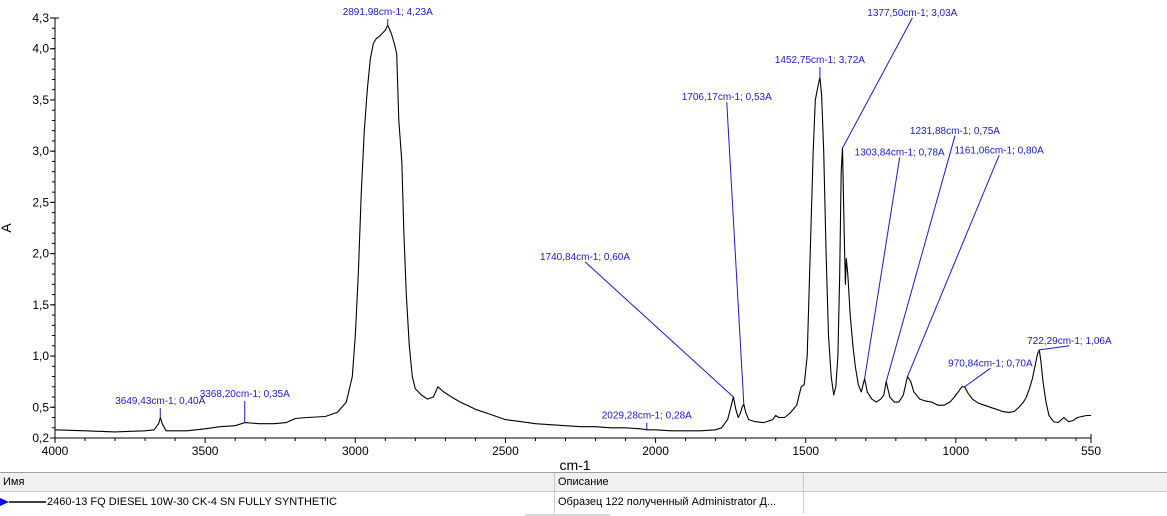 This screenshot has width=1167, height=516. Describe the element at coordinates (805, 451) in the screenshot. I see `x-tick-label: 1500` at that location.